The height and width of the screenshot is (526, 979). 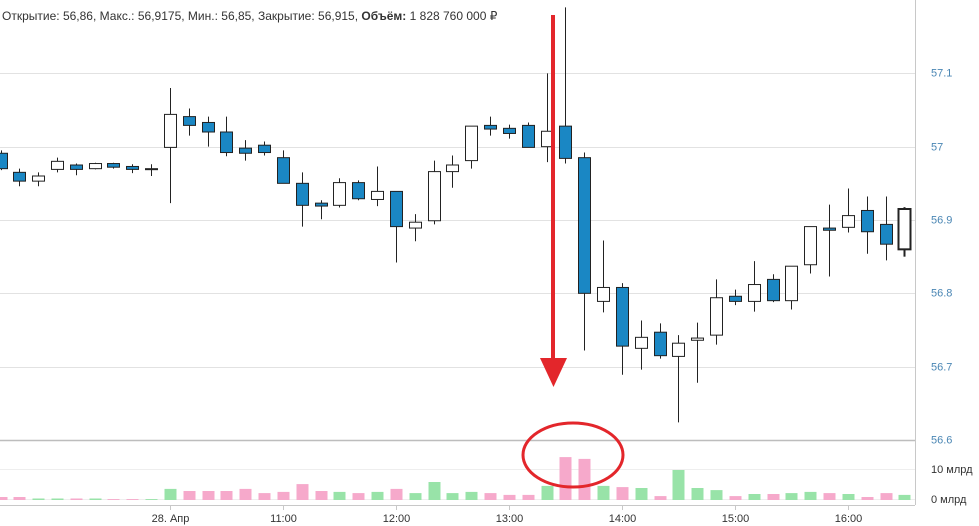 What do you see at coordinates (952, 470) in the screenshot?
I see `volume-tick-label: 10 млрд` at bounding box center [952, 470].